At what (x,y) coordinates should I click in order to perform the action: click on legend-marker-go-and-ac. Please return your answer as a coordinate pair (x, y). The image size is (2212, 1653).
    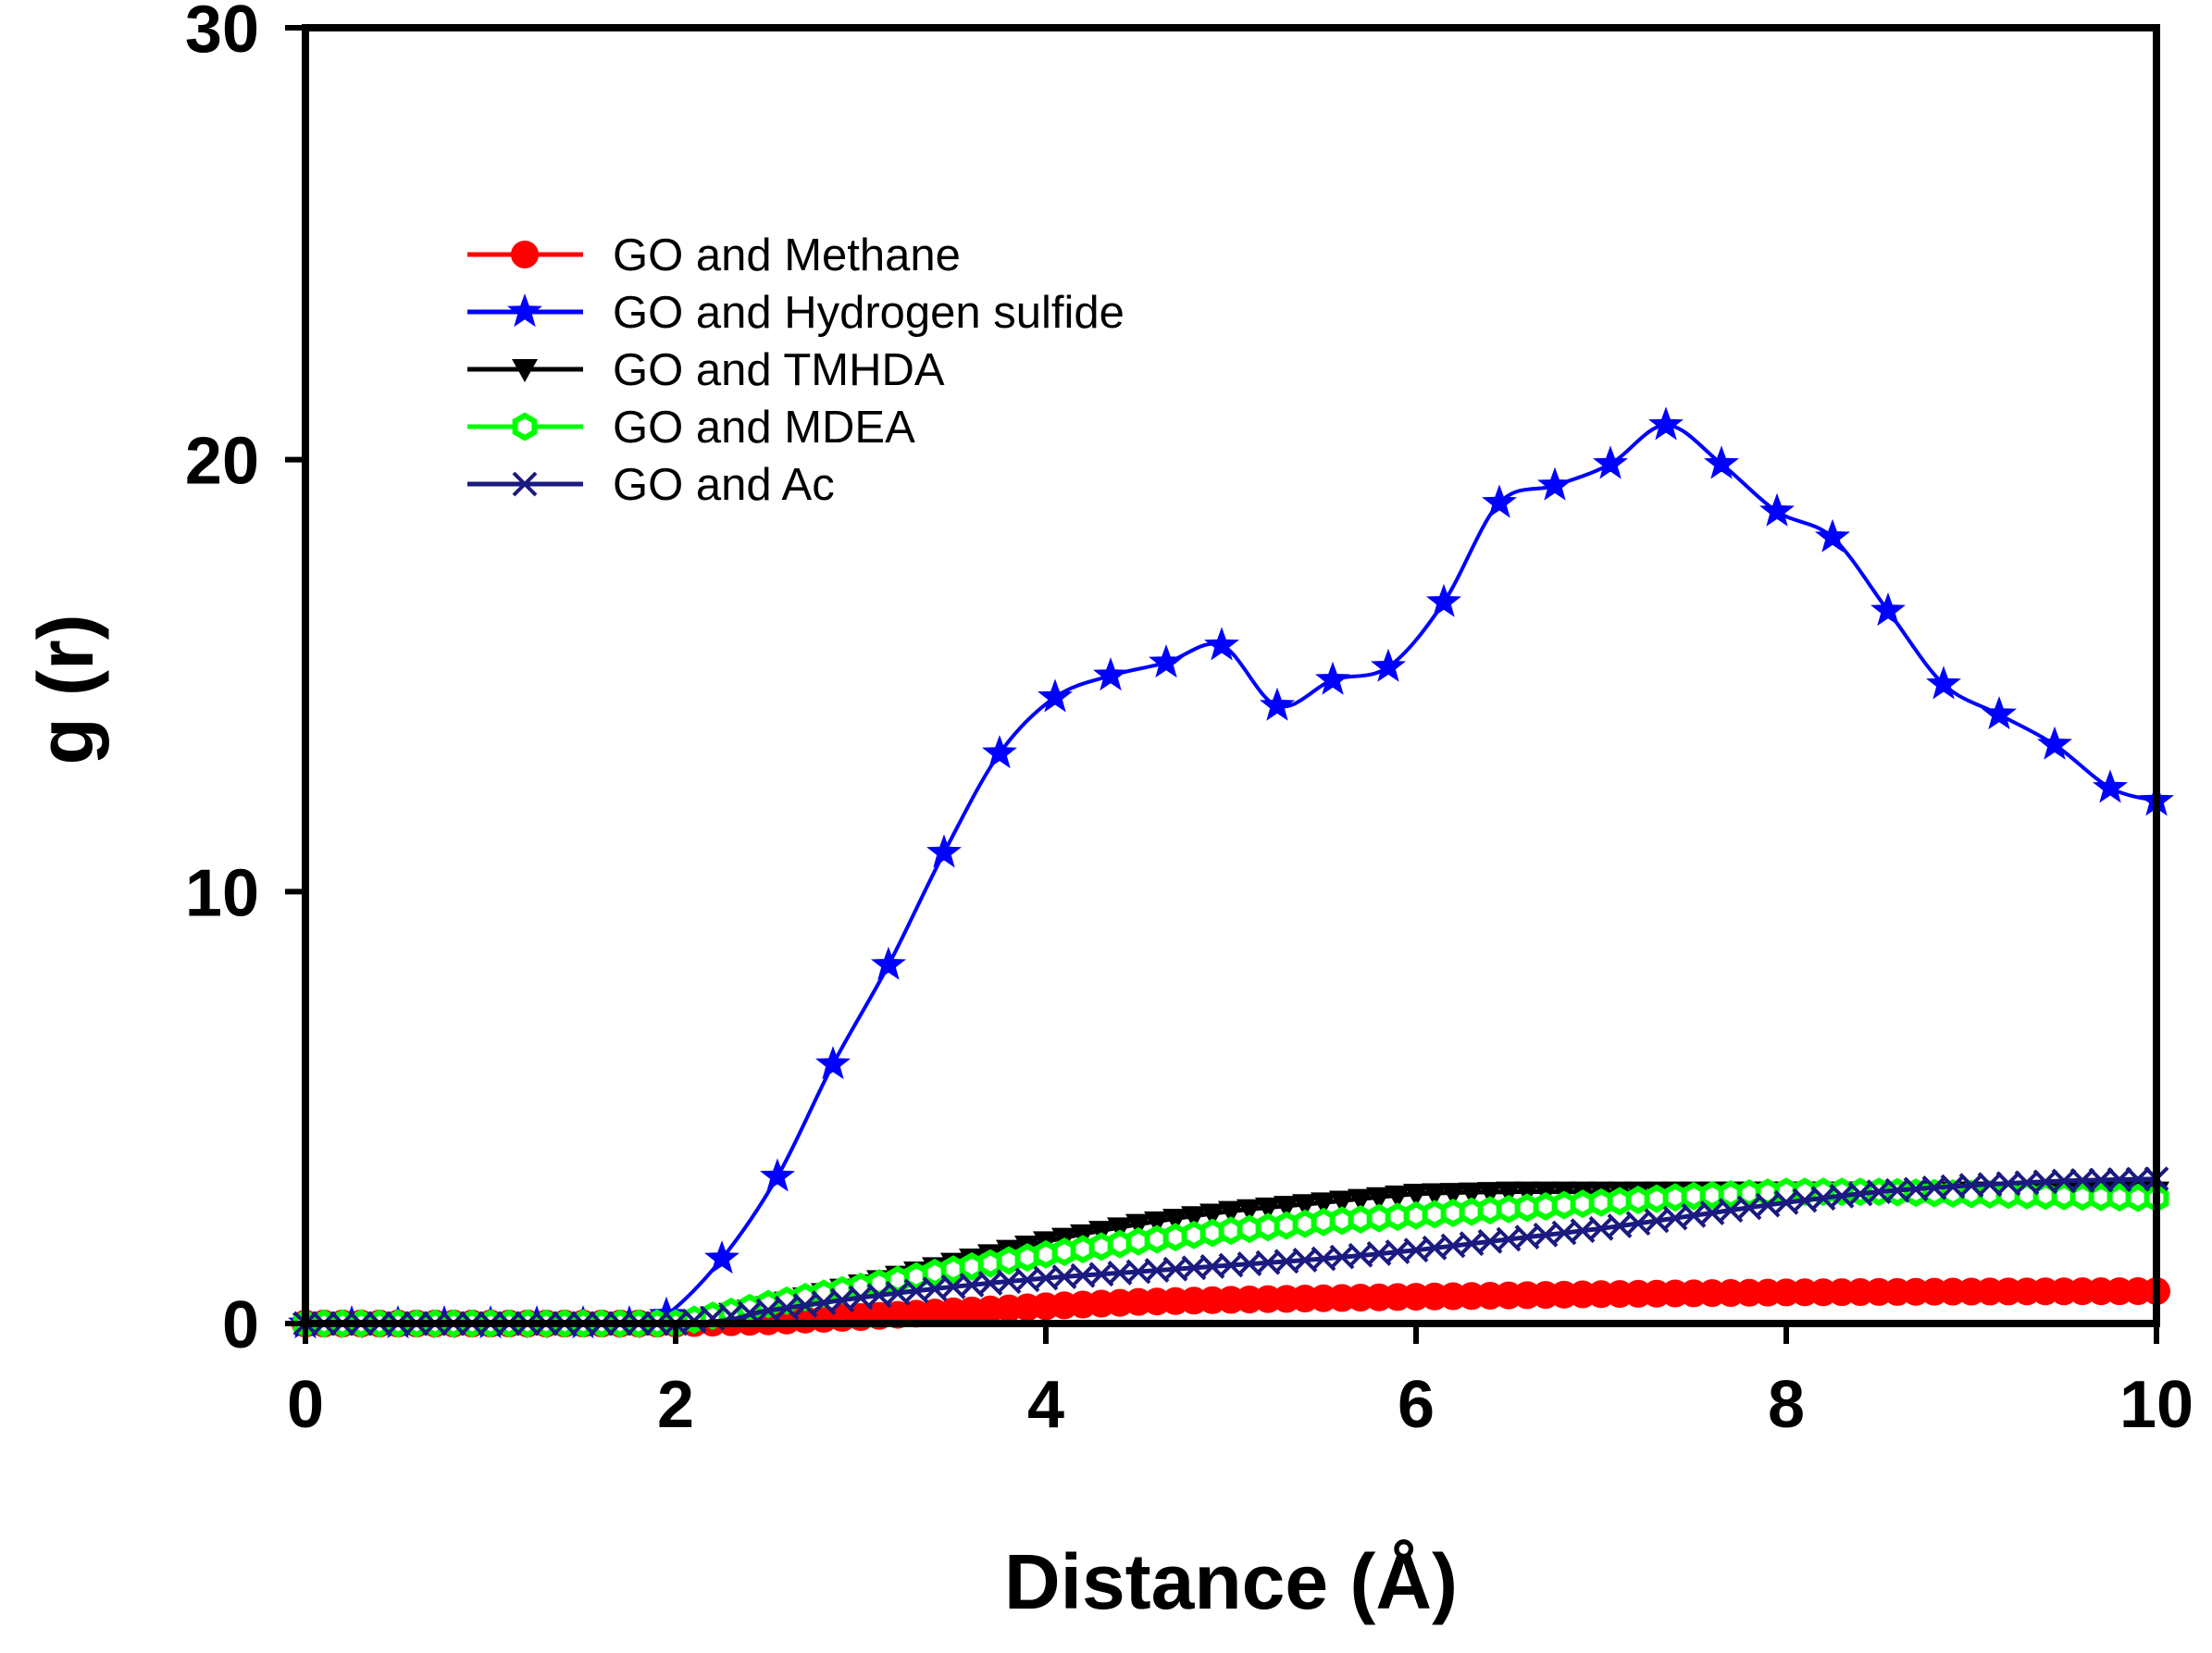
    Looking at the image, I should click on (525, 484).